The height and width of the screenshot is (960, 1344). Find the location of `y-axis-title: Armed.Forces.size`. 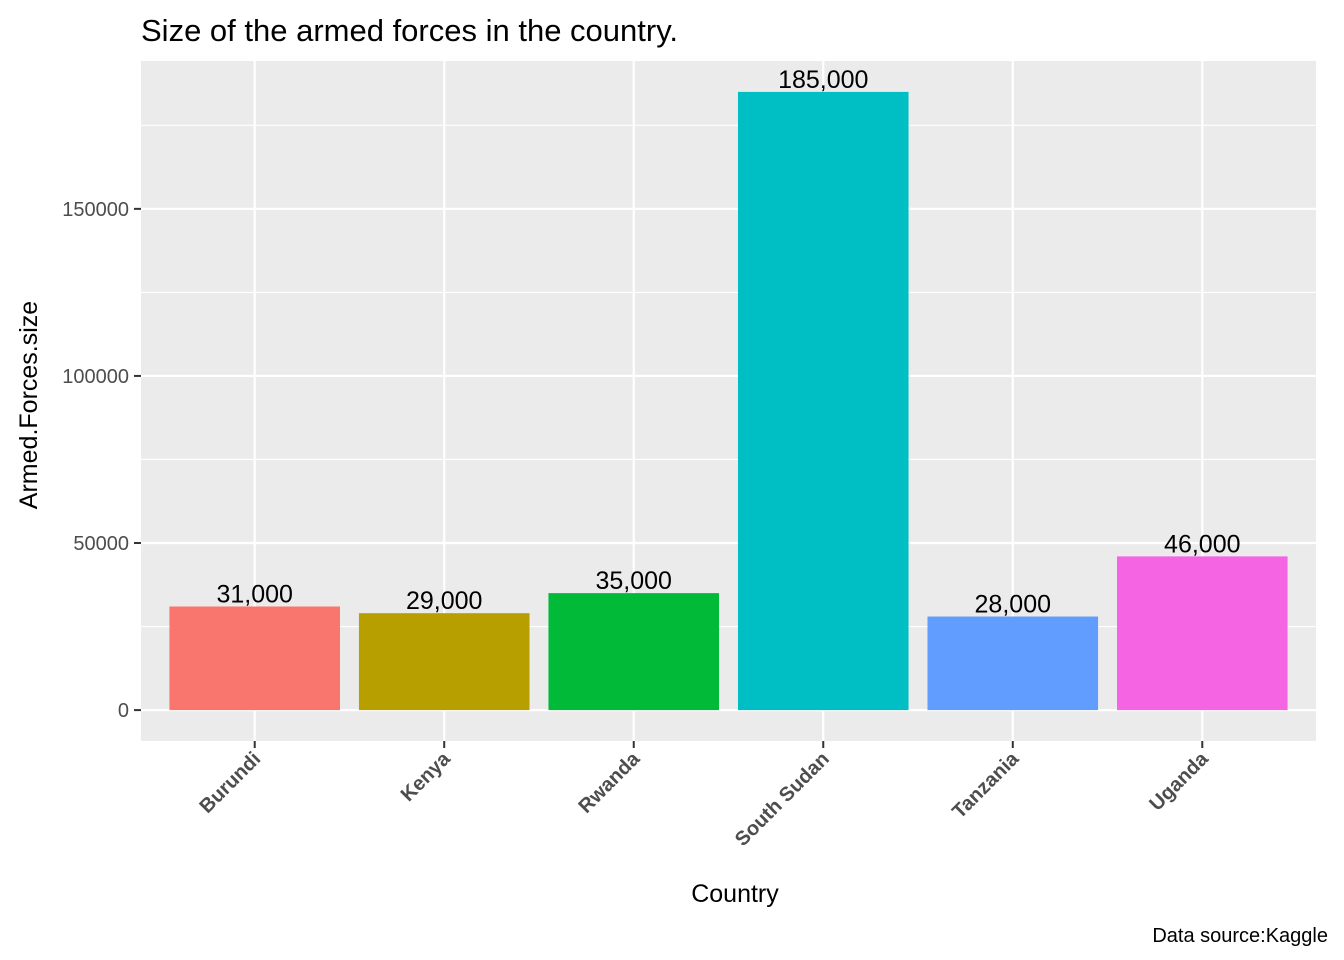

y-axis-title: Armed.Forces.size is located at coordinates (29, 405).